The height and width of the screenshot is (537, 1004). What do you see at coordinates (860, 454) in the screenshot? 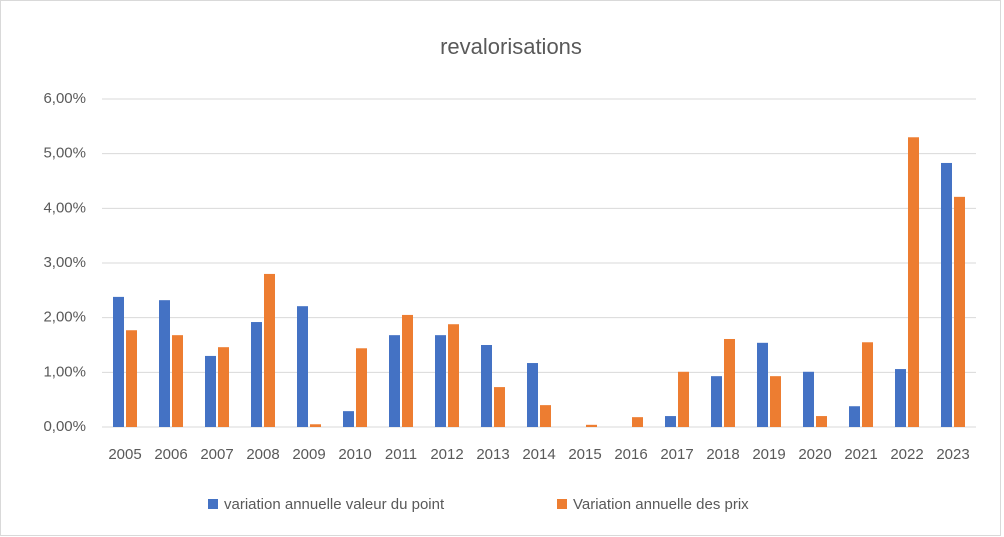
I see `x-tick-label: 2021` at bounding box center [860, 454].